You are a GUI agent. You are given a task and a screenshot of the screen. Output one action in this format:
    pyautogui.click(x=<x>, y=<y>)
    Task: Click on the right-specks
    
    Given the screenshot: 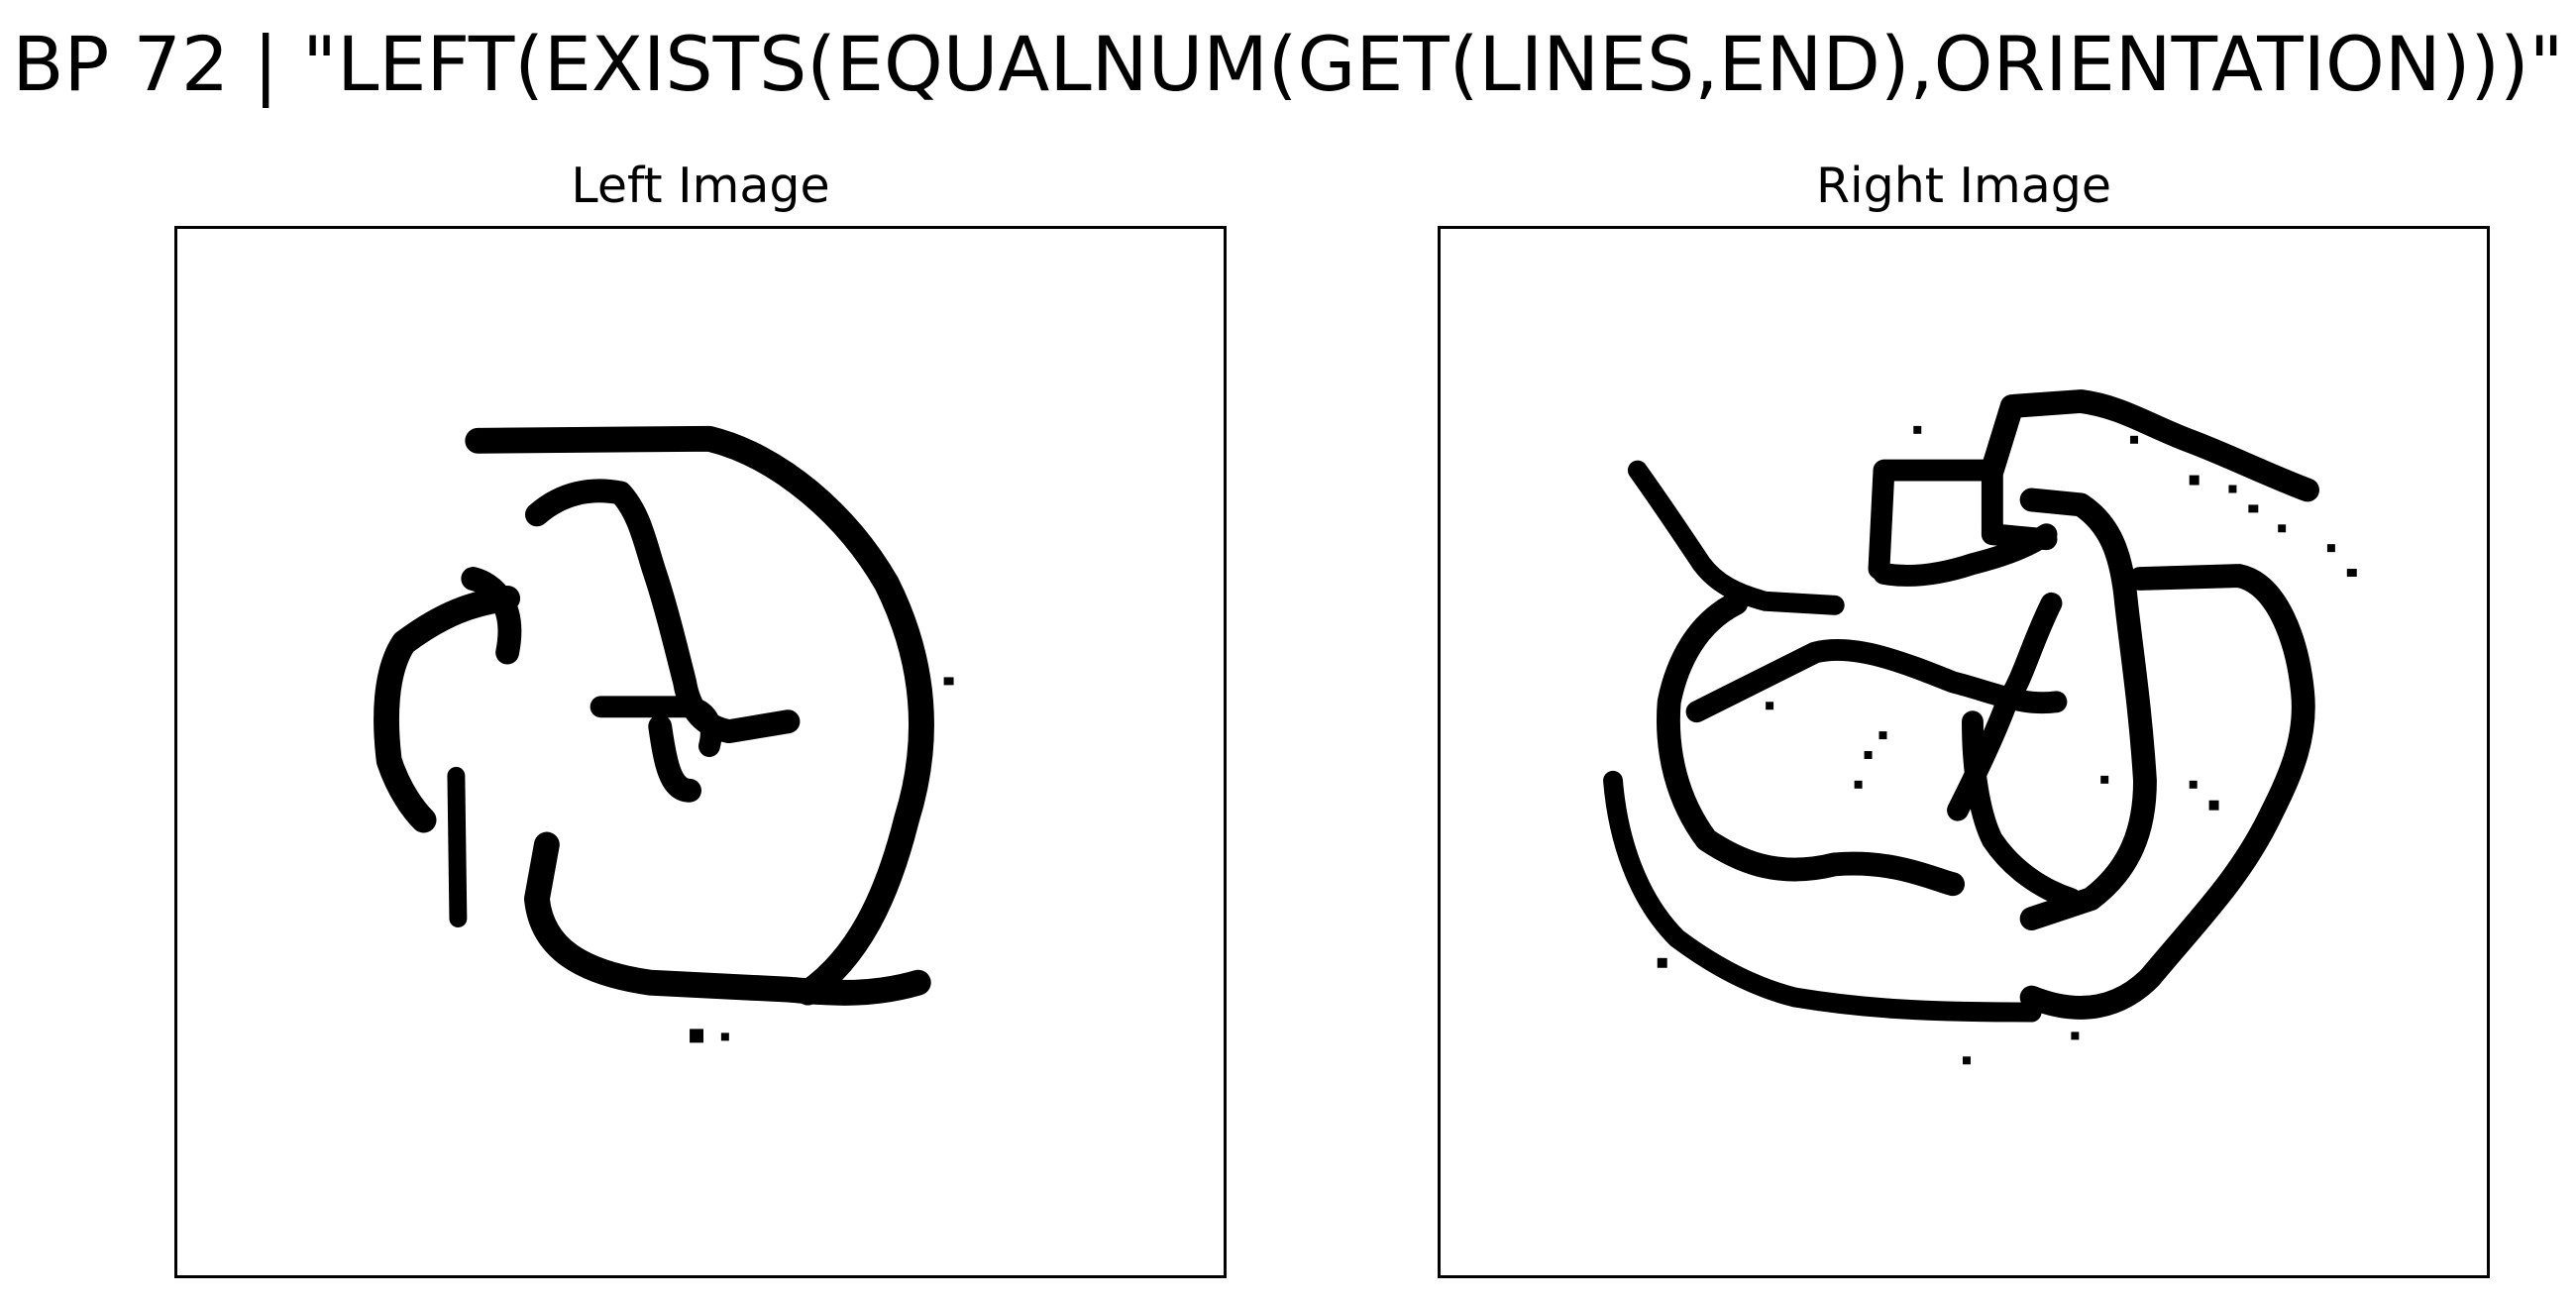 What is the action you would take?
    pyautogui.click(x=2007, y=745)
    